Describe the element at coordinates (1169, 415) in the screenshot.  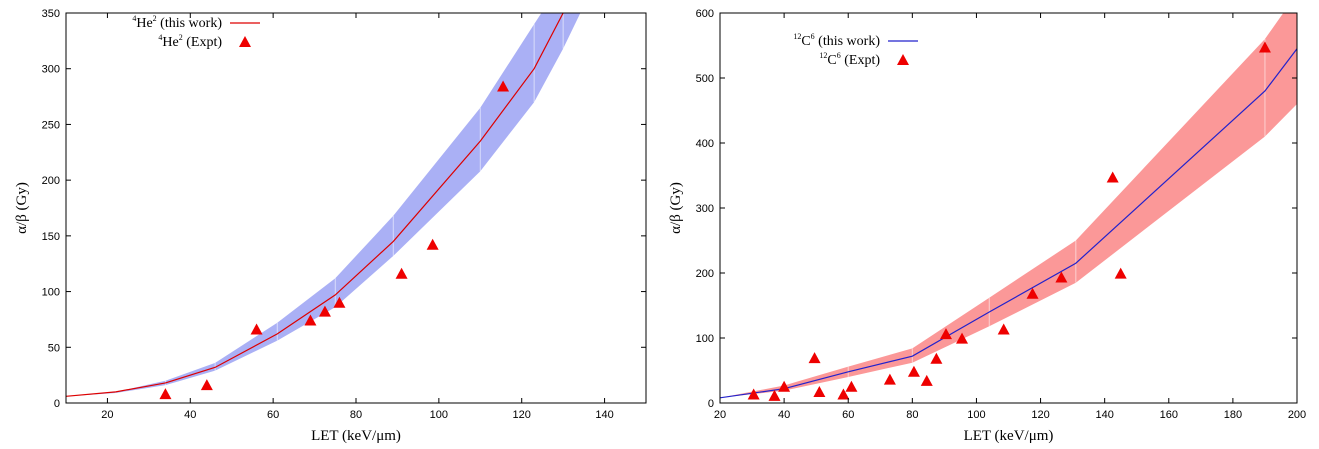
I see `x-tick-label: 160` at that location.